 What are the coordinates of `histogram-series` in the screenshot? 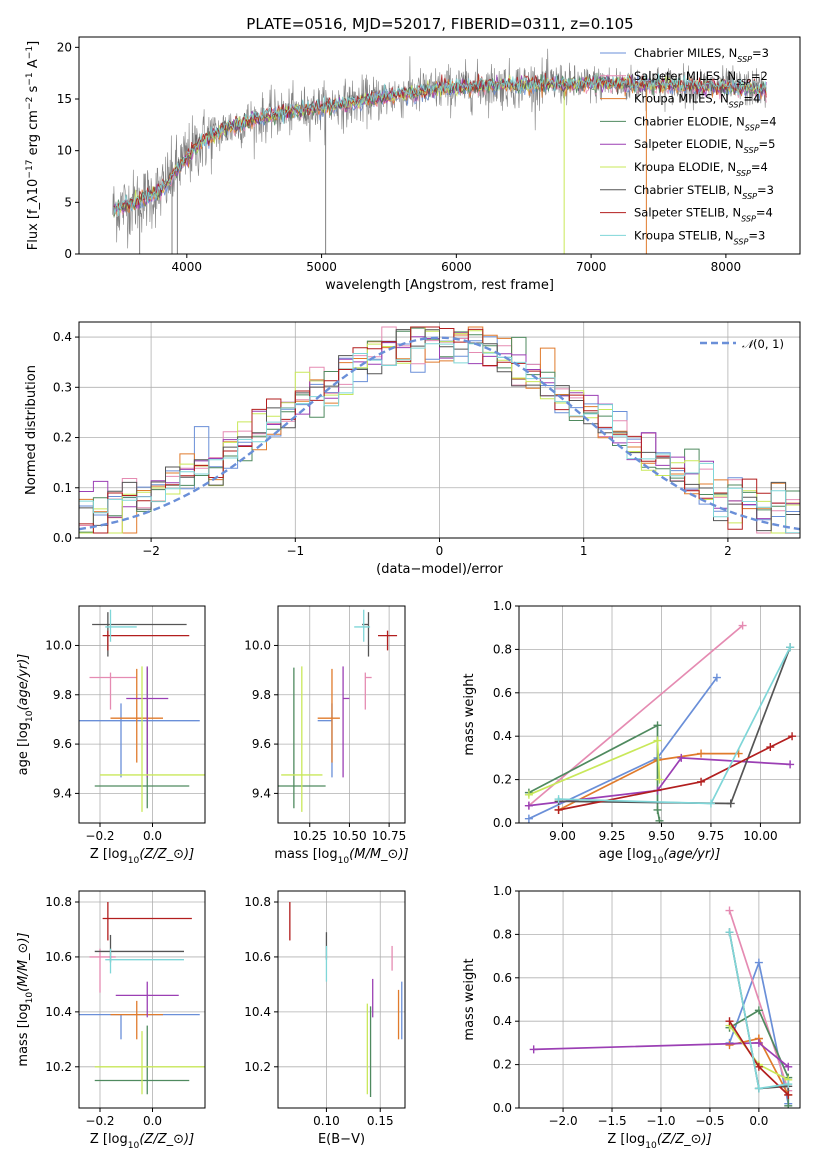 It's located at (439, 440).